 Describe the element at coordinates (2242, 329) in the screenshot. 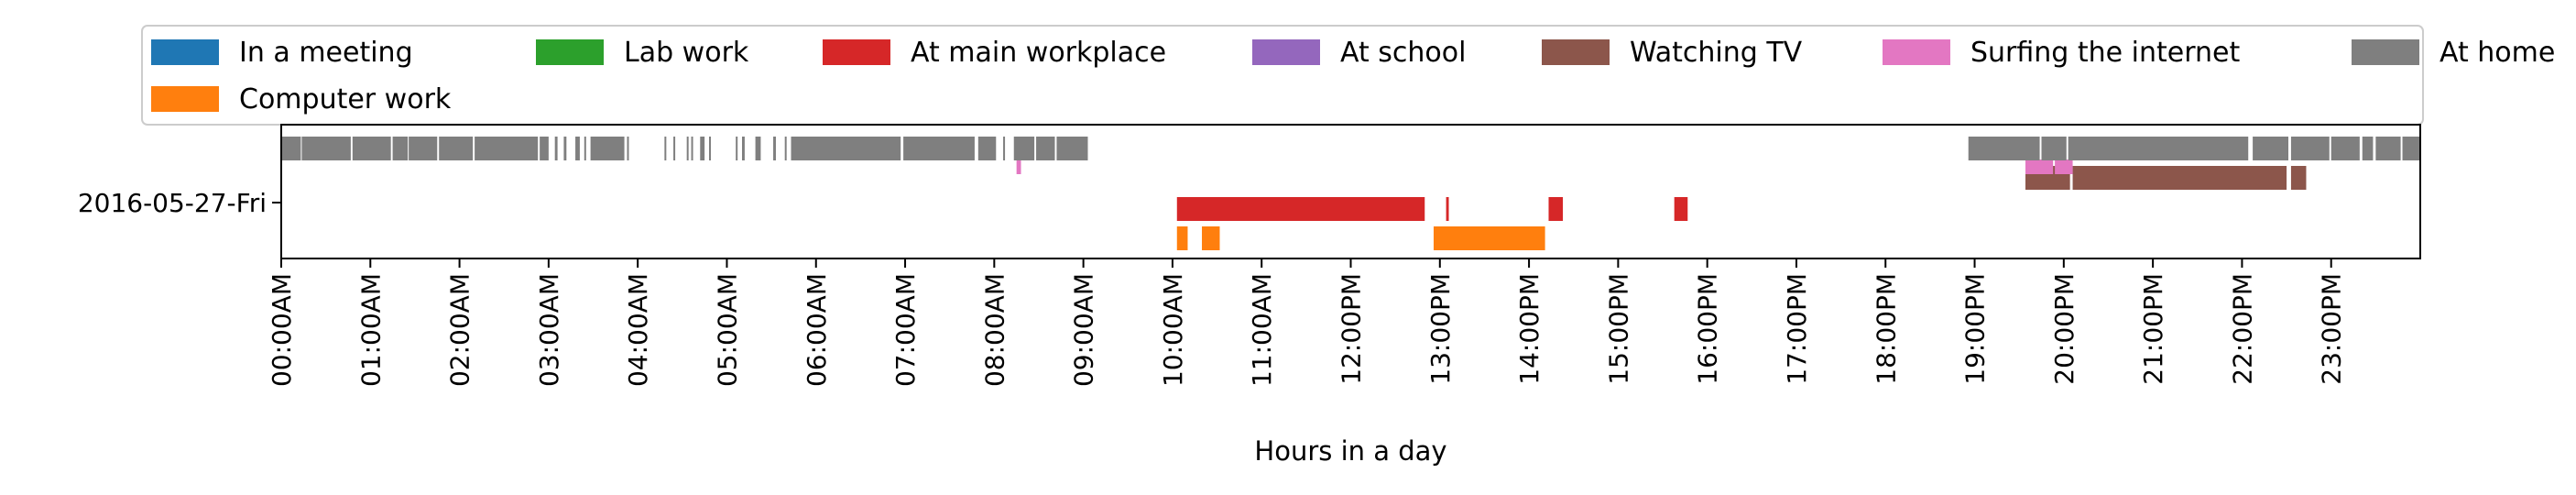

I see `x-tick-label-22: 22:00PM` at that location.